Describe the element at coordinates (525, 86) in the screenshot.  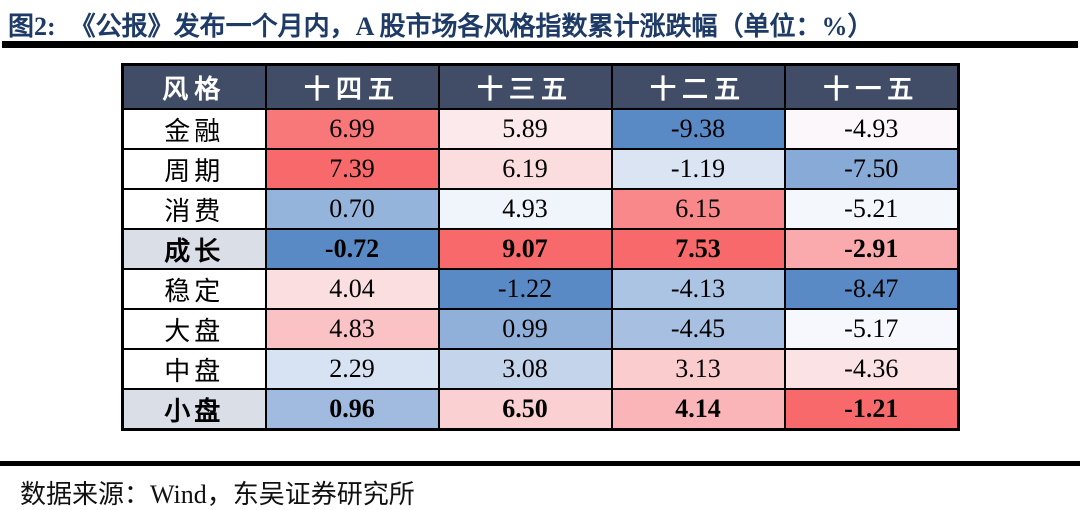
I see `column-header-13th-plan: 十三五` at that location.